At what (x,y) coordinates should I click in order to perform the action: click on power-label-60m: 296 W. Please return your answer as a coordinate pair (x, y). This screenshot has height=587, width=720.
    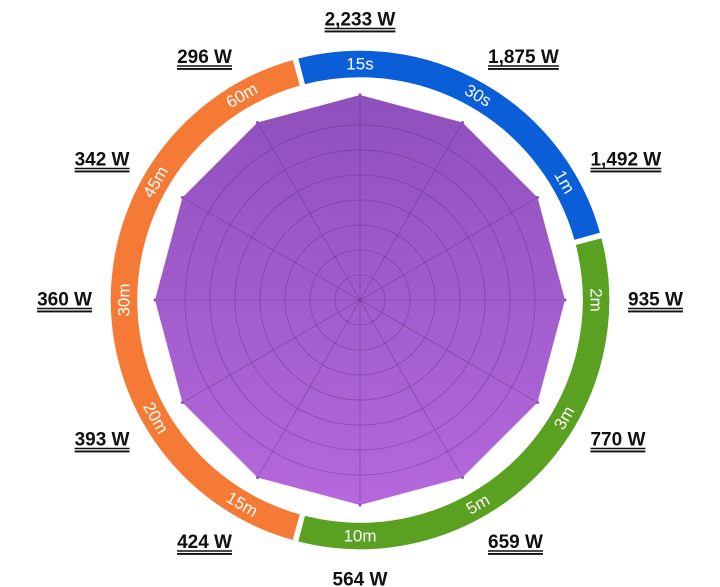
    Looking at the image, I should click on (204, 57).